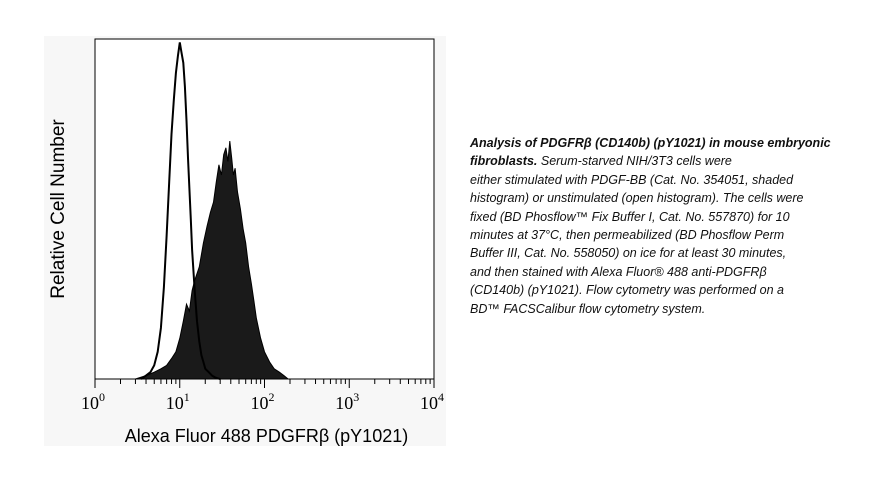 The width and height of the screenshot is (892, 482). Describe the element at coordinates (180, 211) in the screenshot. I see `open-histogram-unstimulated` at that location.